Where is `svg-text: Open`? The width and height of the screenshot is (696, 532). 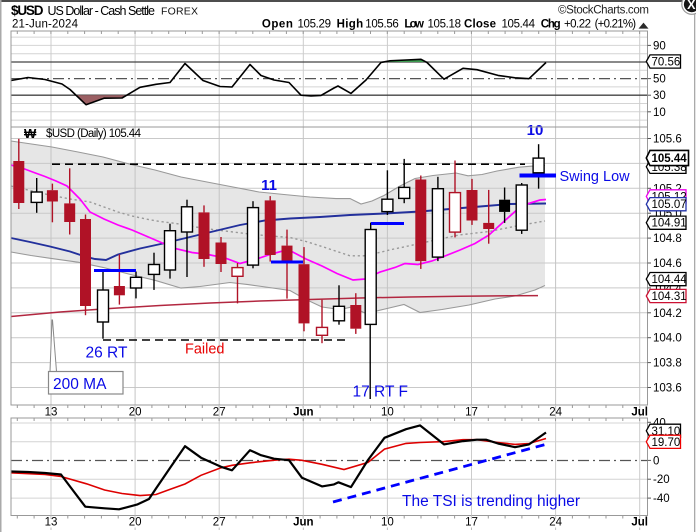
svg-text: Open is located at coordinates (277, 25).